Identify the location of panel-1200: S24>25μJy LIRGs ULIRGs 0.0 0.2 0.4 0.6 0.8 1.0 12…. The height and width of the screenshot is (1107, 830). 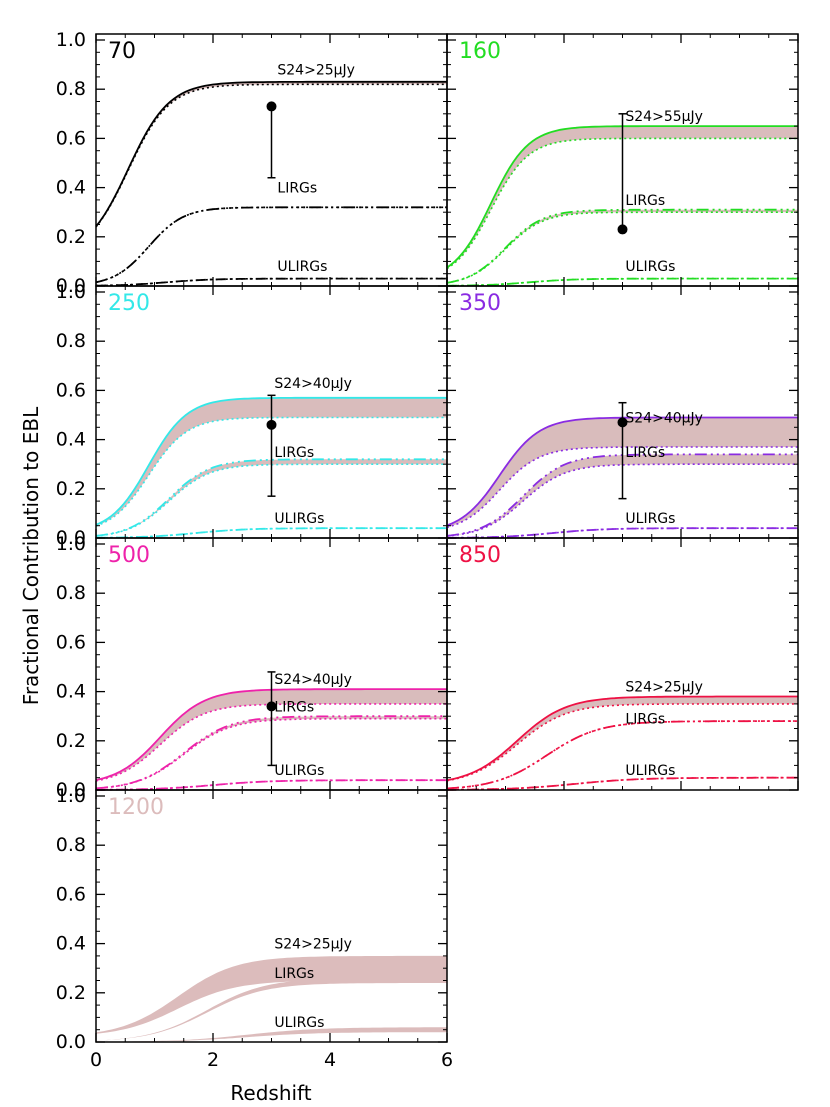
(254, 928).